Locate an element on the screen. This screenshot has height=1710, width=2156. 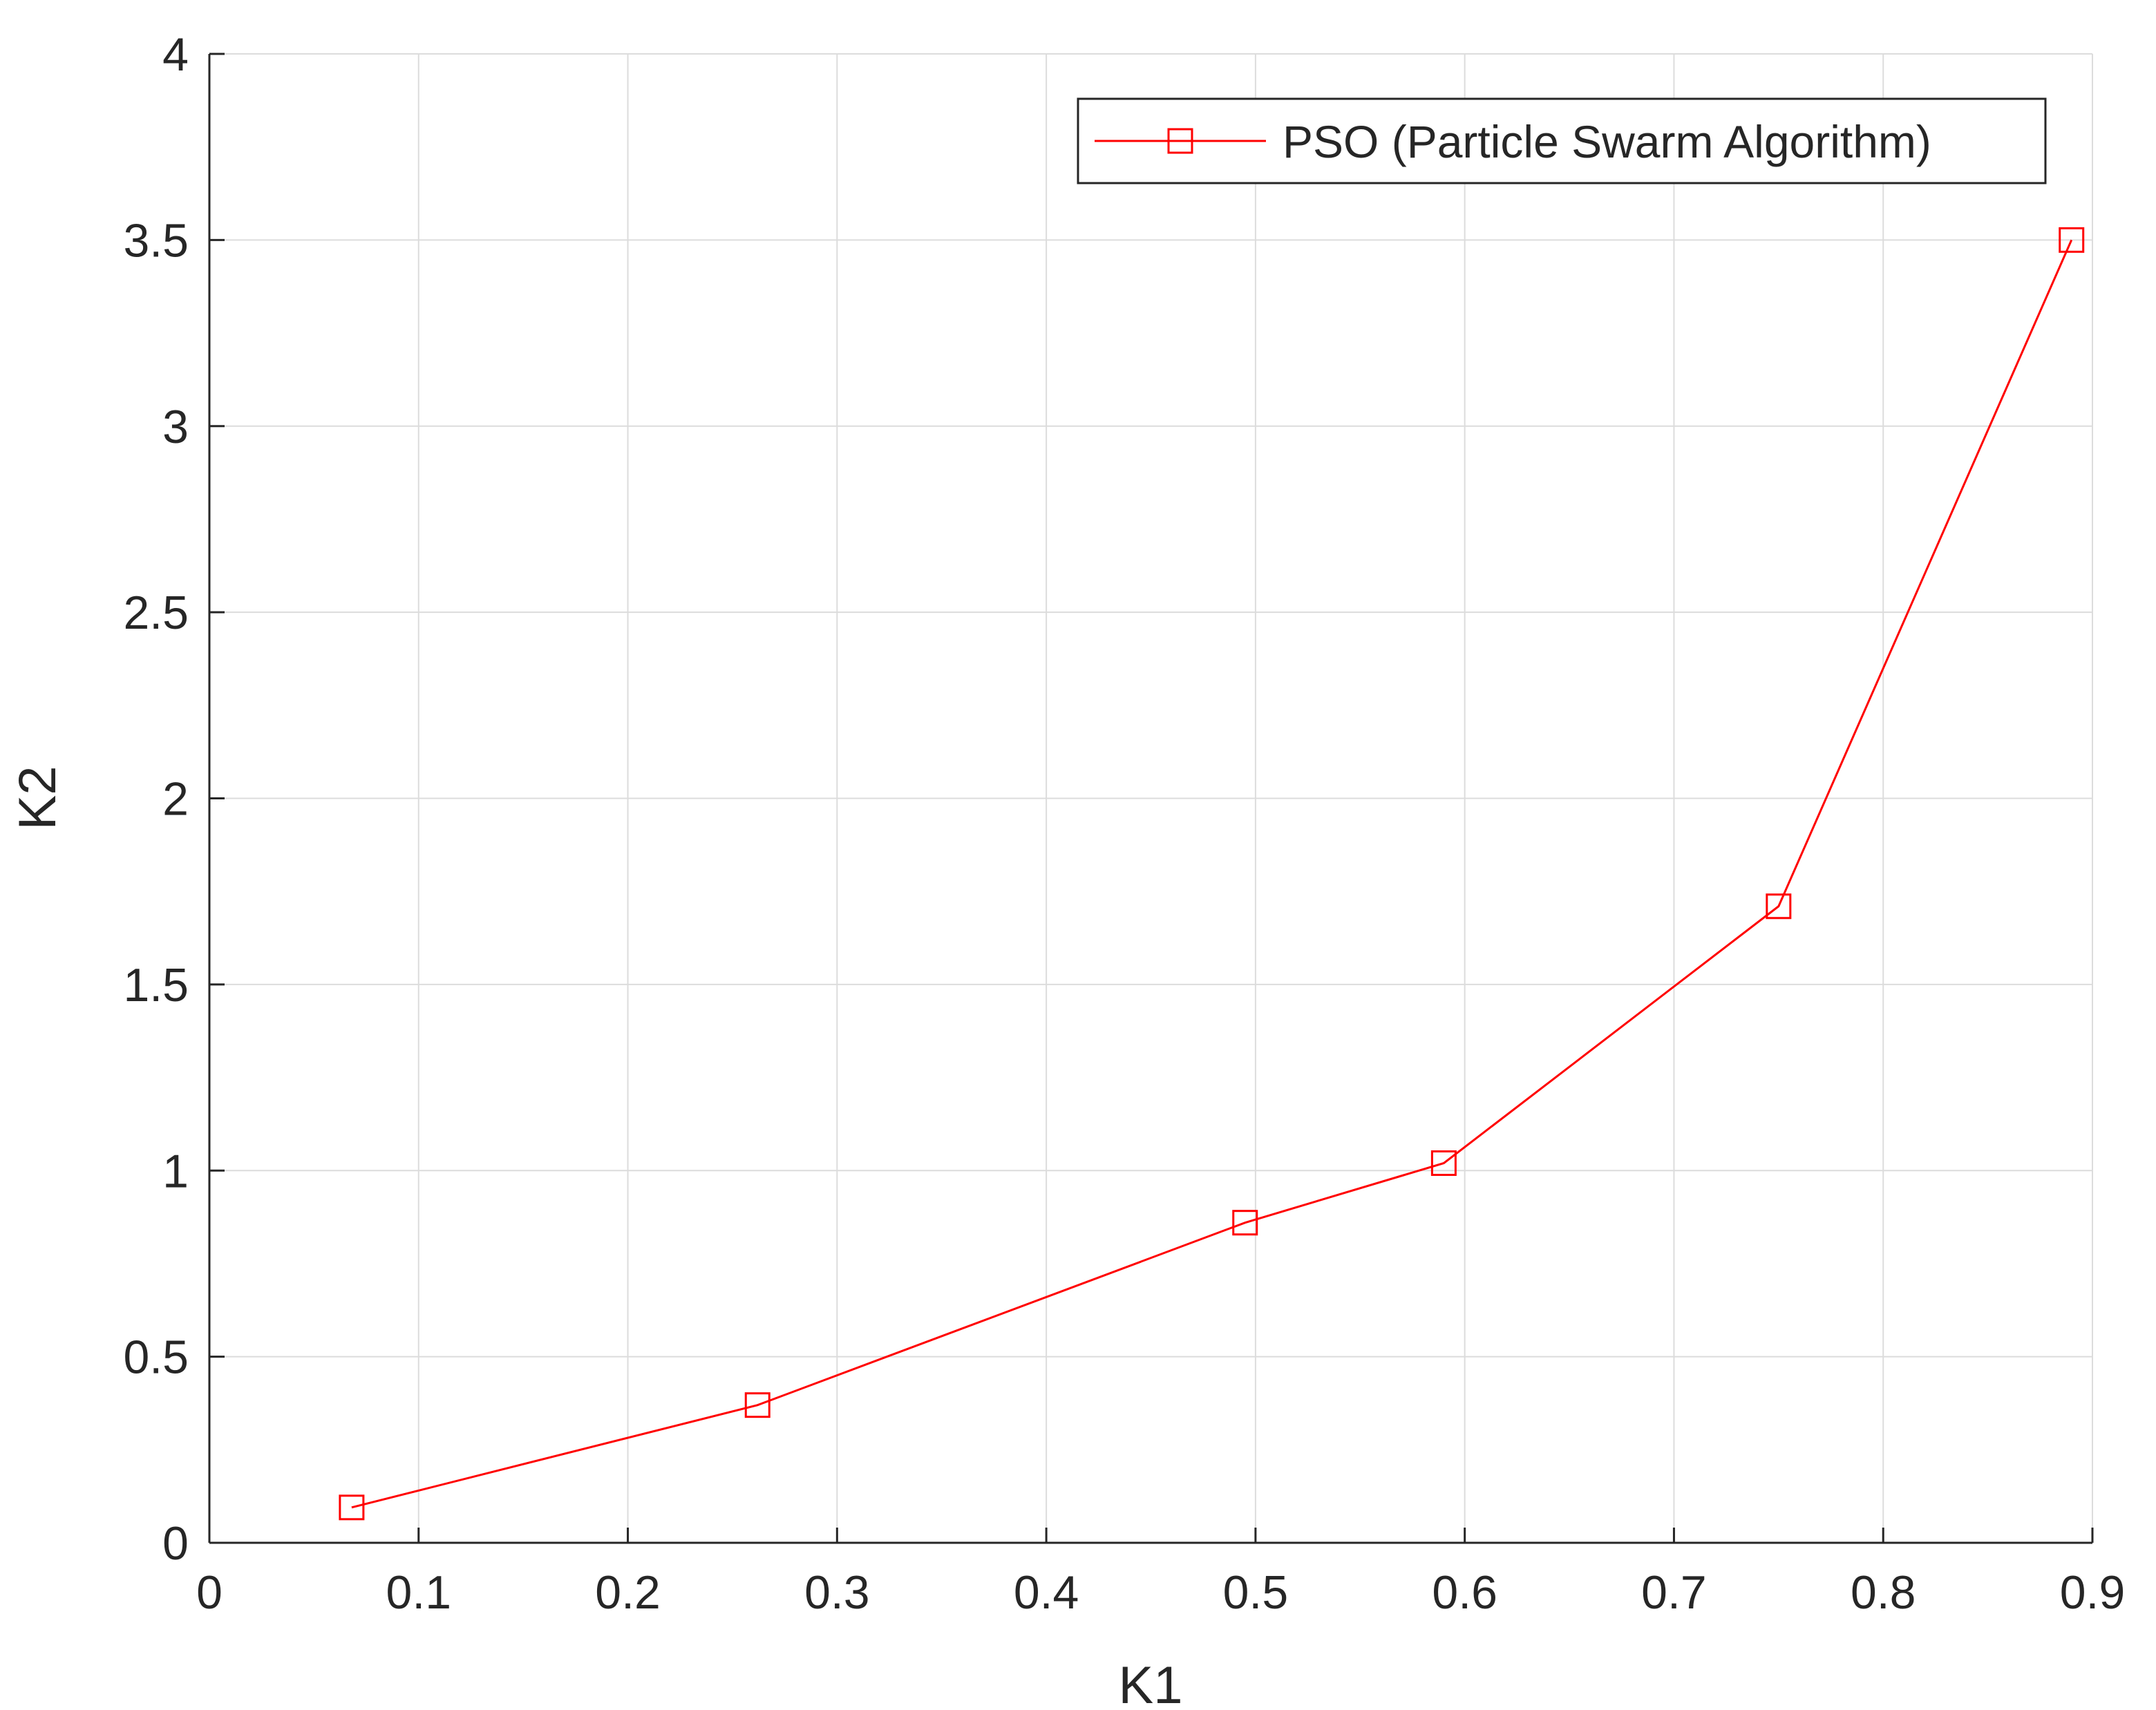
y-tick-label: 0.5 is located at coordinates (156, 1358).